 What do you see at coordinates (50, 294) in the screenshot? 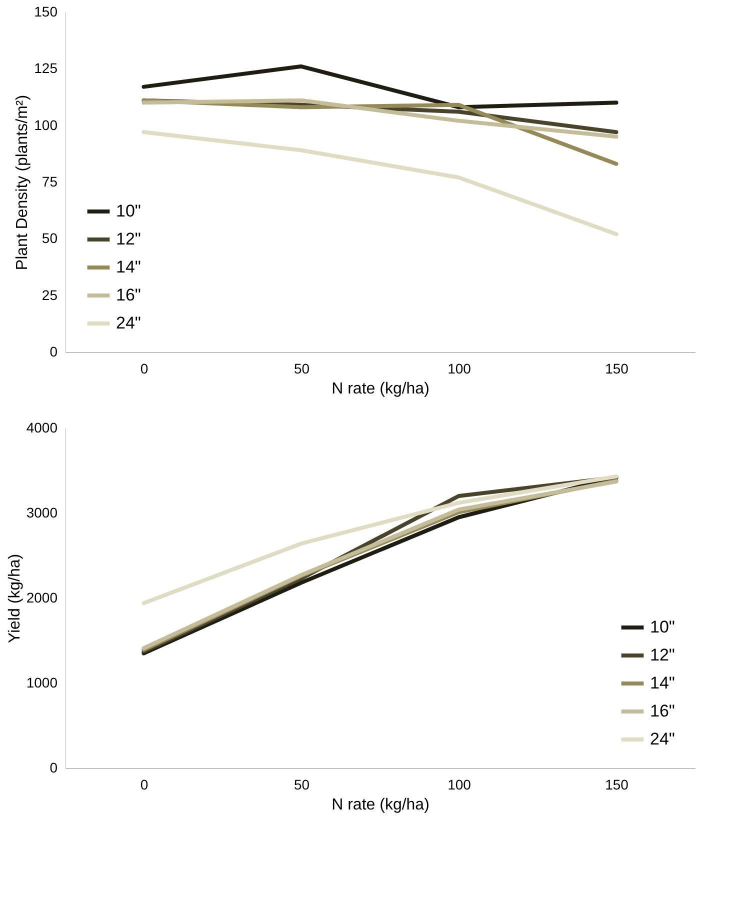
I see `y-tick-label: 25` at bounding box center [50, 294].